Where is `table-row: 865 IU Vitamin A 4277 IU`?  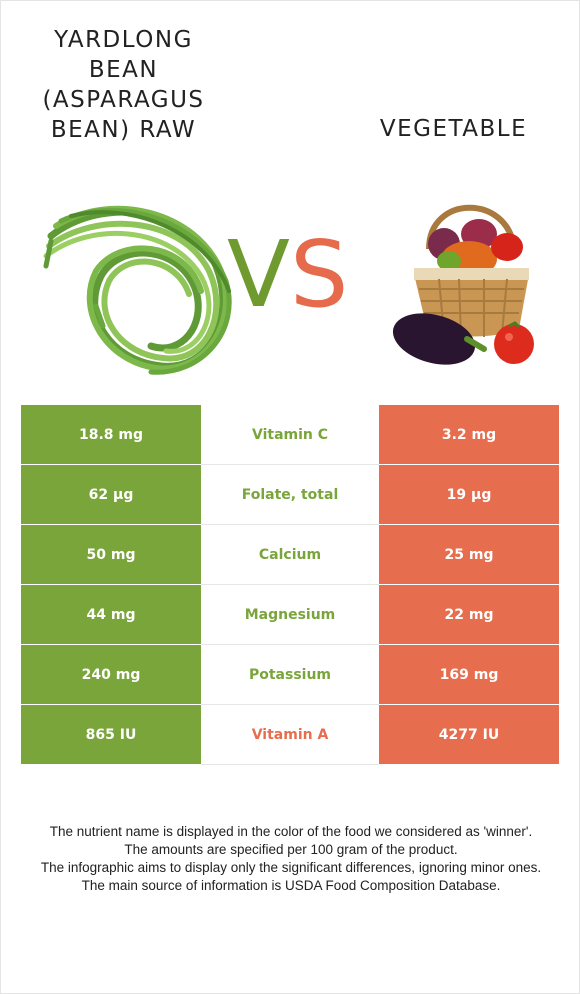 table-row: 865 IU Vitamin A 4277 IU is located at coordinates (290, 734).